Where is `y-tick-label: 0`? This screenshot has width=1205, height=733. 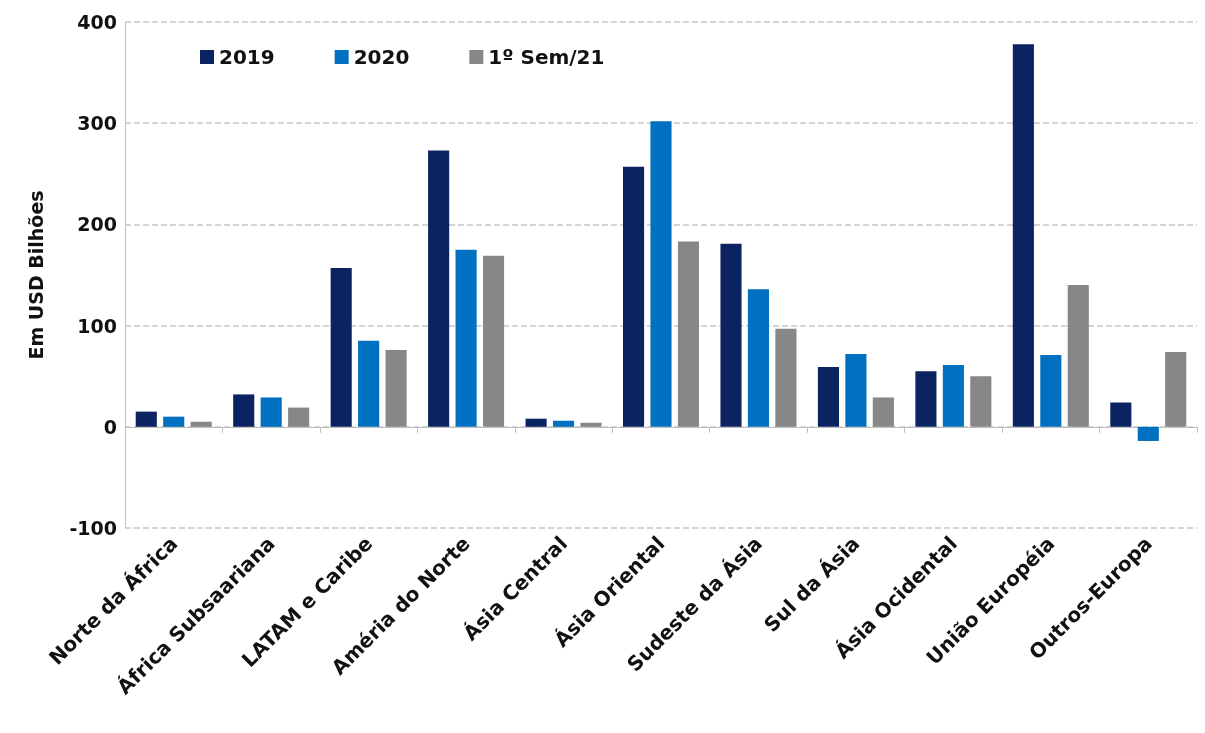
y-tick-label: 0 is located at coordinates (110, 426).